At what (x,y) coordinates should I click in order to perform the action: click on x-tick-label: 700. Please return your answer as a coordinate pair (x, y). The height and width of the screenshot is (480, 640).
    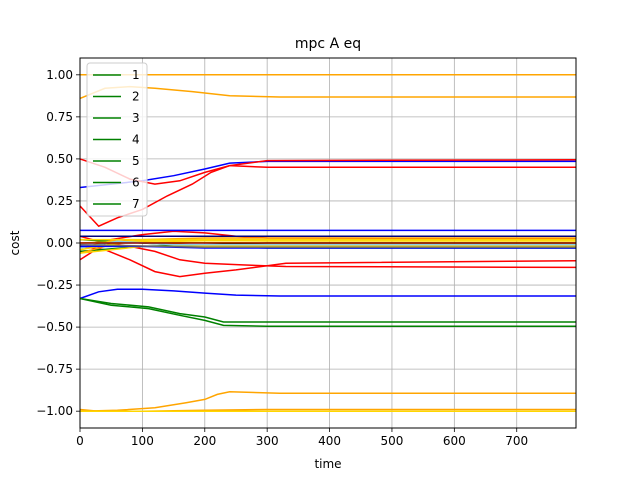
    Looking at the image, I should click on (516, 441).